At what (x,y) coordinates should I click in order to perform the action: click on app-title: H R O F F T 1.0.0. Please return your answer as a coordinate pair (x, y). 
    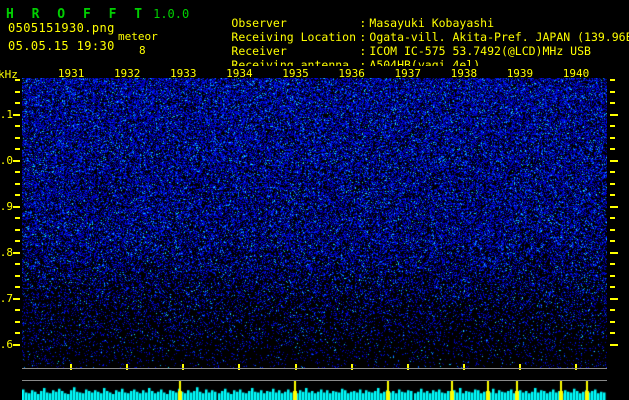
    Looking at the image, I should click on (97, 12).